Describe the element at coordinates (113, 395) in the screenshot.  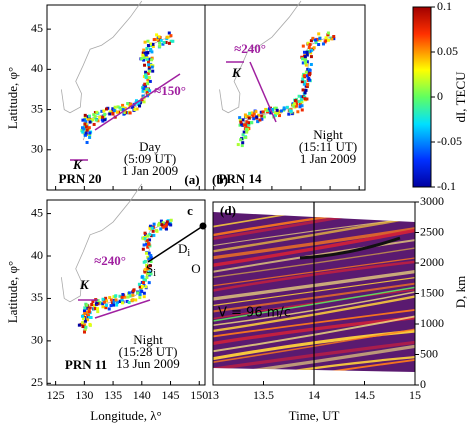
I see `x-tick-label: 135` at that location.